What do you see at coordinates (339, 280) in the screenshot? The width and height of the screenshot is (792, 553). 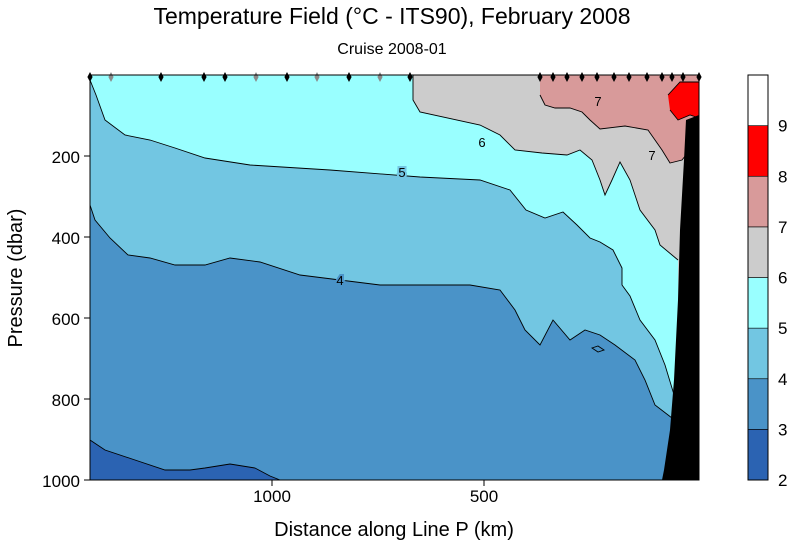 I see `contour-label-4: 4` at bounding box center [339, 280].